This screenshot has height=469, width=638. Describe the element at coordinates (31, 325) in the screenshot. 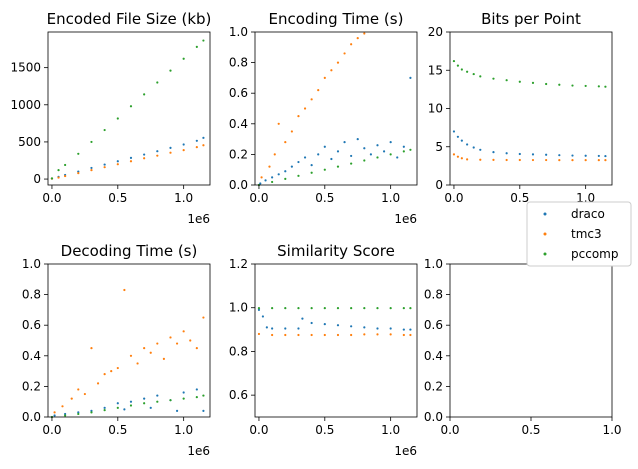

I see `y-tick-label: 0.6` at that location.